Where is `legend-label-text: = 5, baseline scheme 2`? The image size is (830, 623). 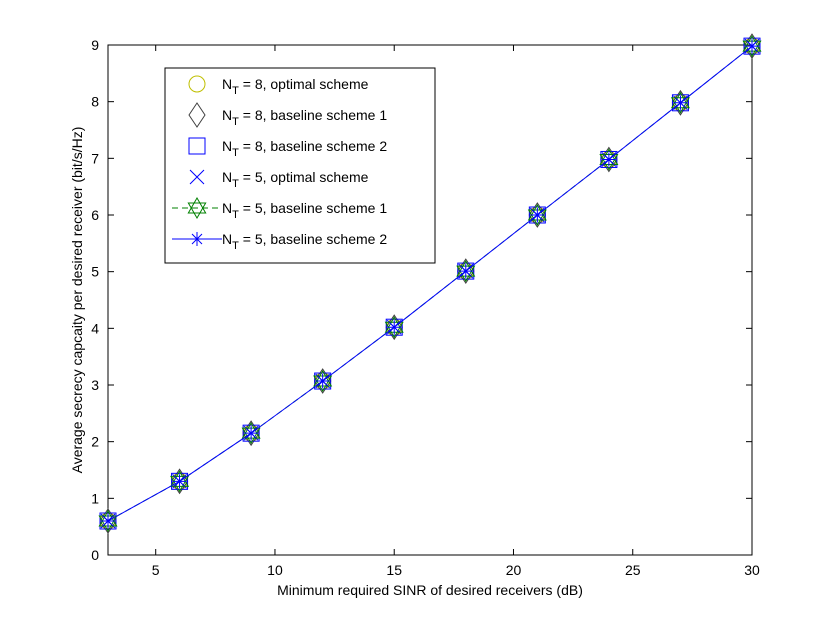
legend-label-text: = 5, baseline scheme 2 is located at coordinates (313, 239).